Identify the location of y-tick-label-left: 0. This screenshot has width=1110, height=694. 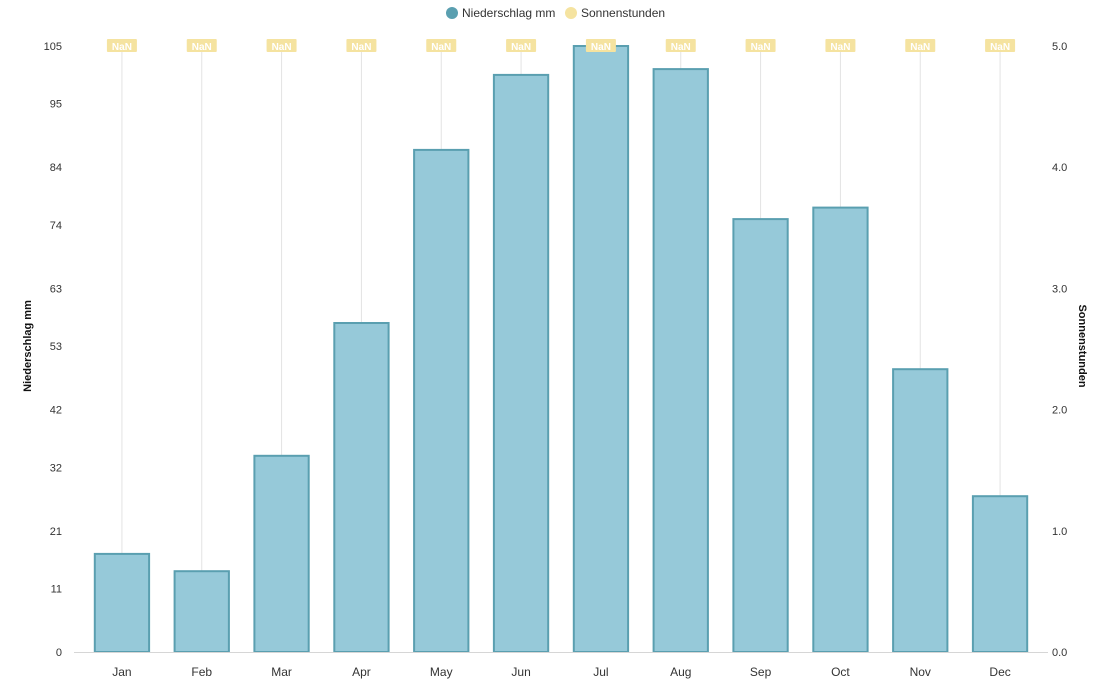
(59, 653).